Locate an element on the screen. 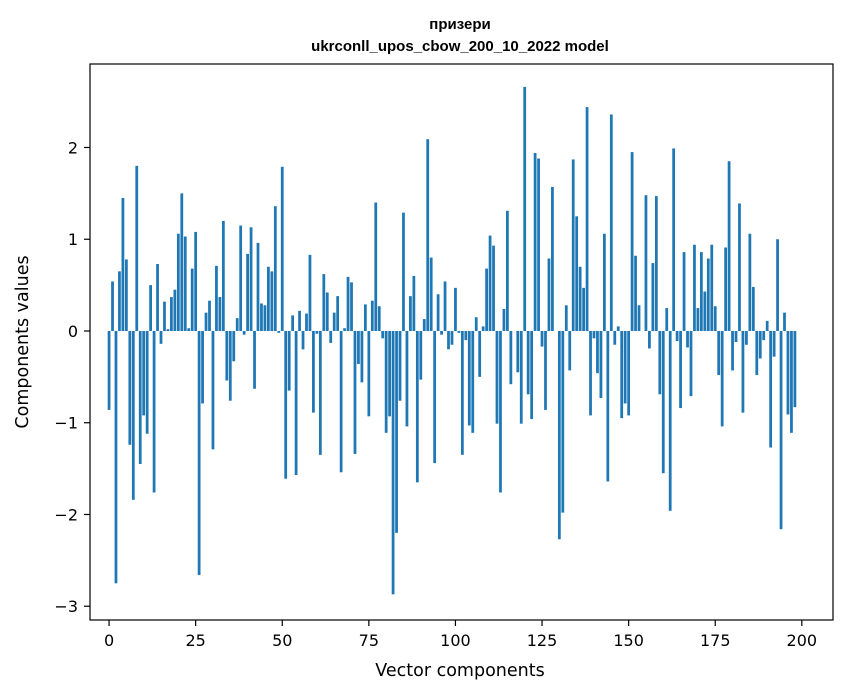 Image resolution: width=847 pixels, height=696 pixels. y-tick-label-1: 1 is located at coordinates (73, 239).